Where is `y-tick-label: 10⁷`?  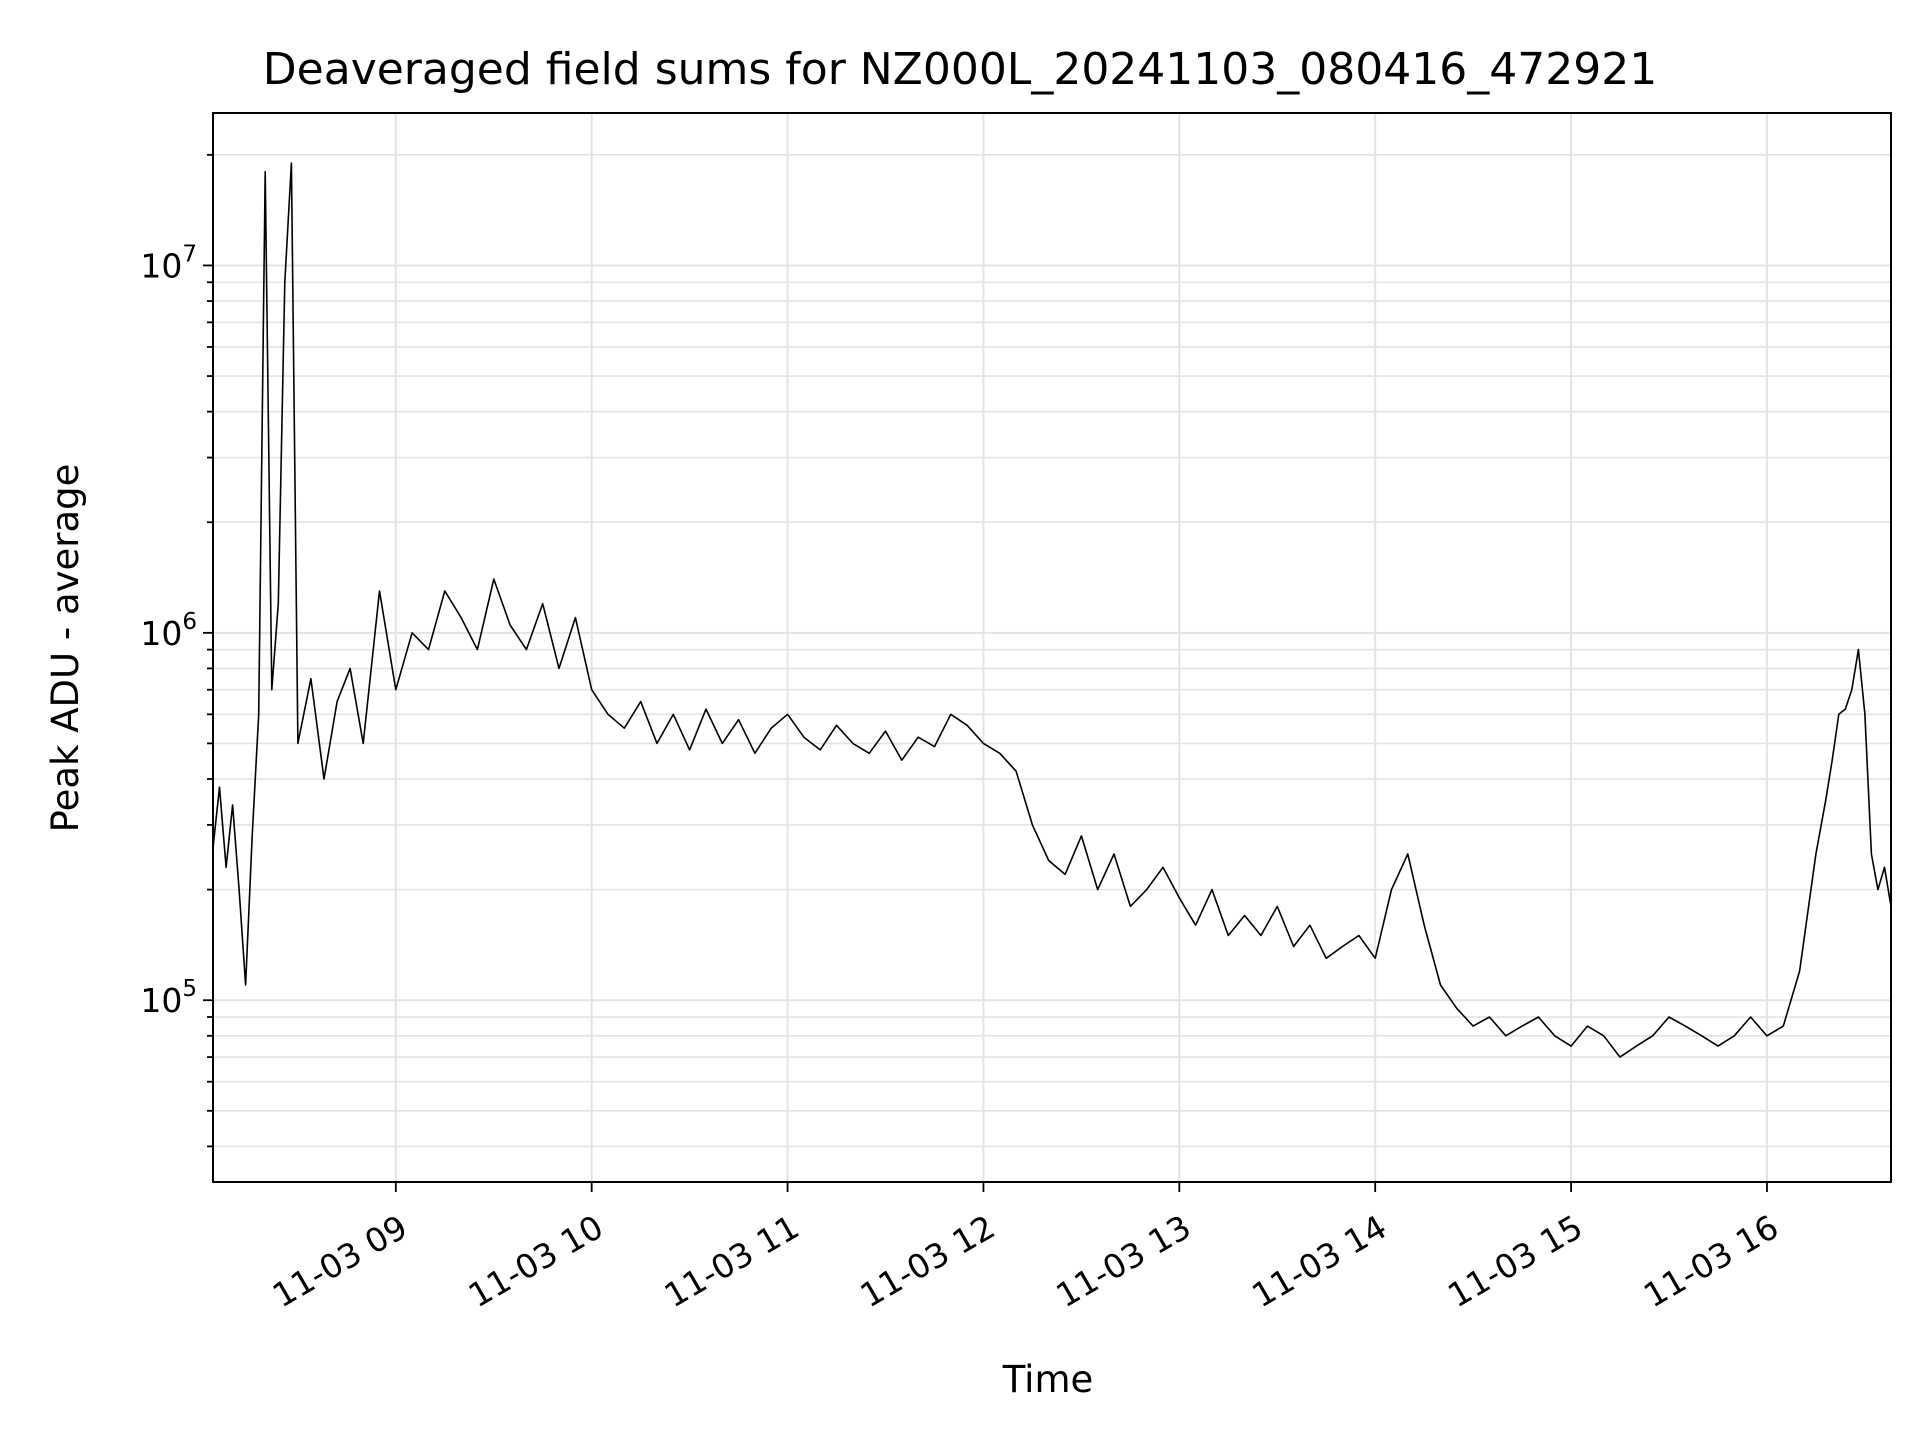 y-tick-label: 10⁷ is located at coordinates (168, 263).